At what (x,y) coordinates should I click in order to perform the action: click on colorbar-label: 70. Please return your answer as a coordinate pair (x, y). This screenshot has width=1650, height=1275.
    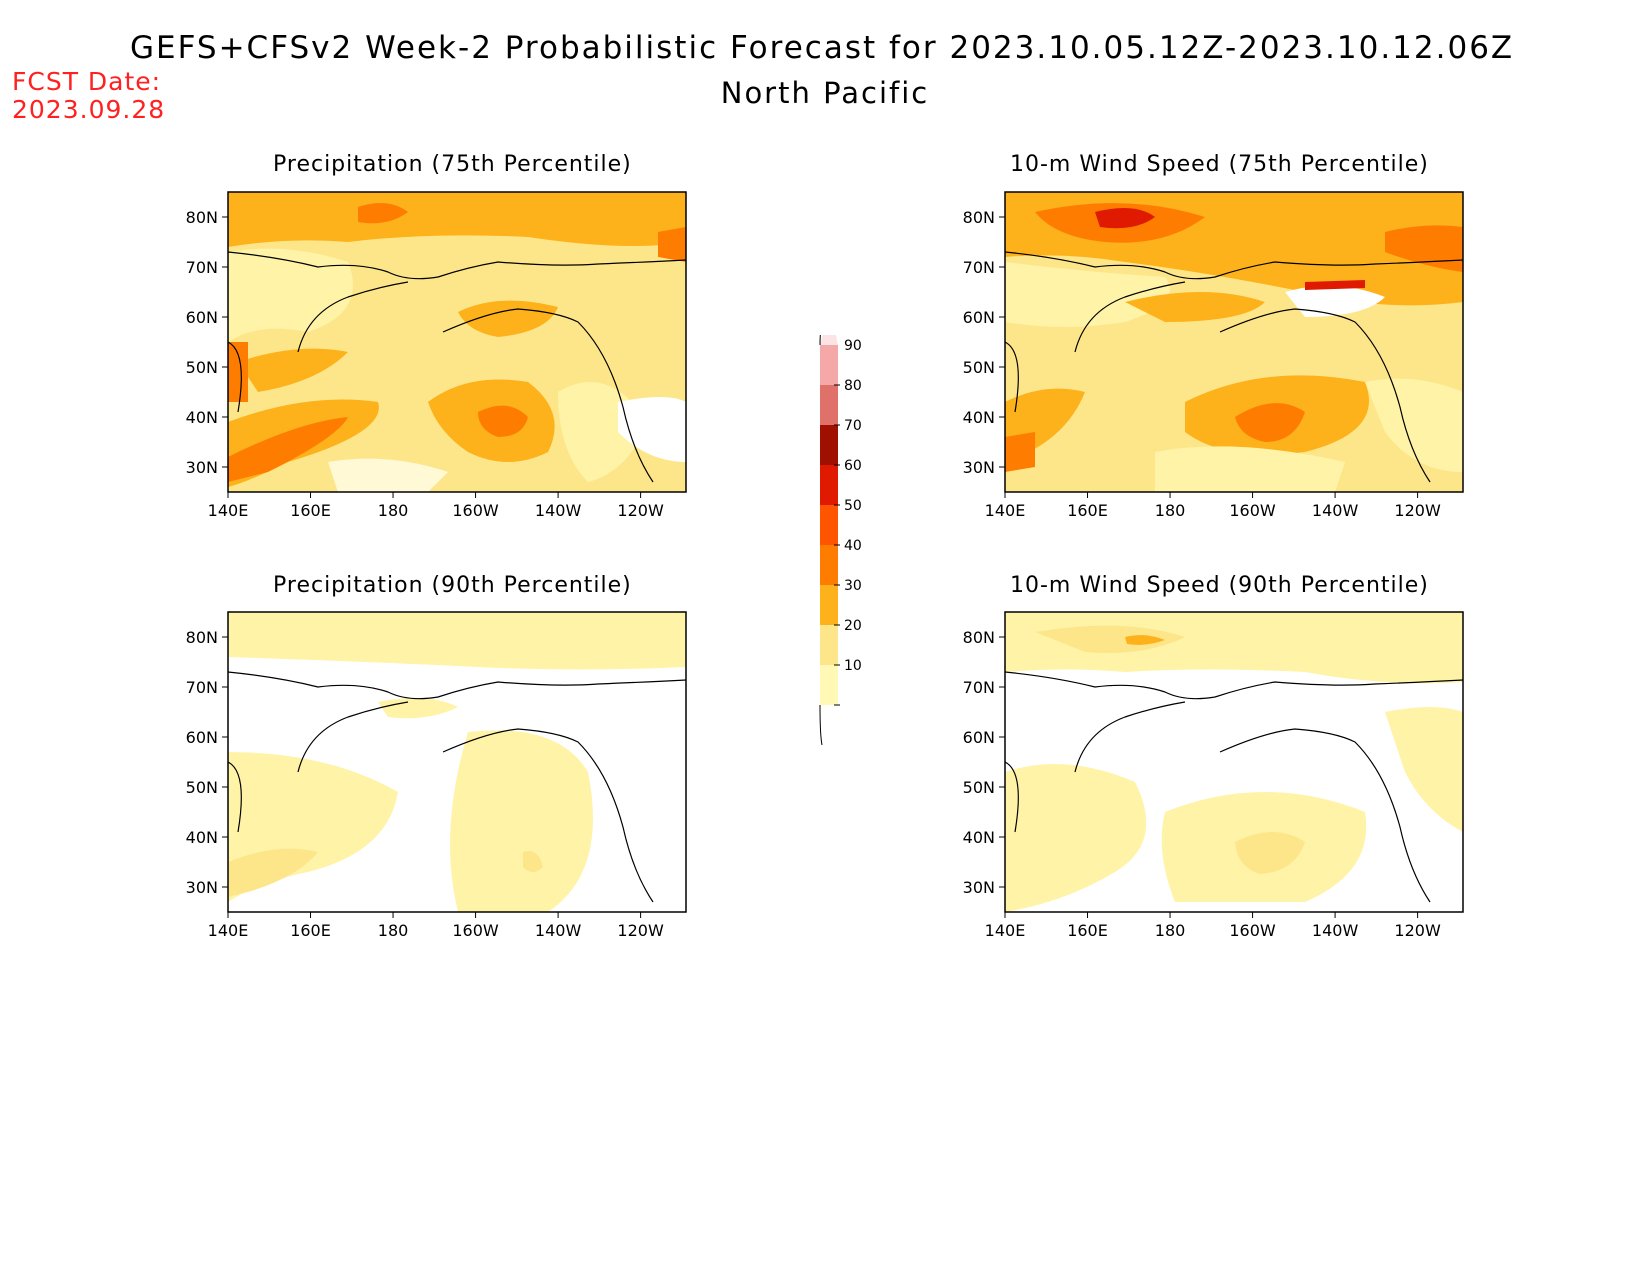
    Looking at the image, I should click on (853, 426).